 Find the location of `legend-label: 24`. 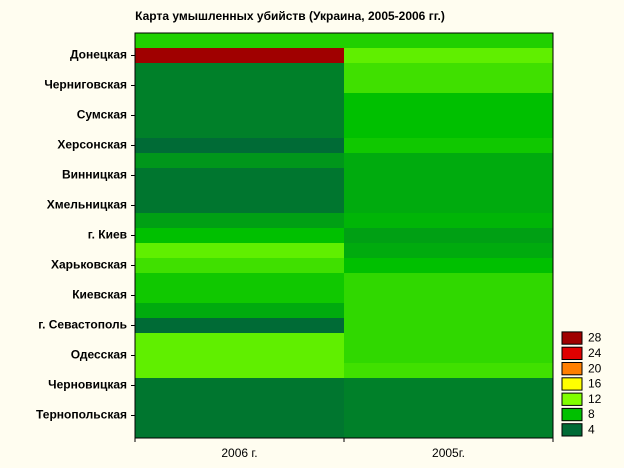

legend-label: 24 is located at coordinates (595, 353).